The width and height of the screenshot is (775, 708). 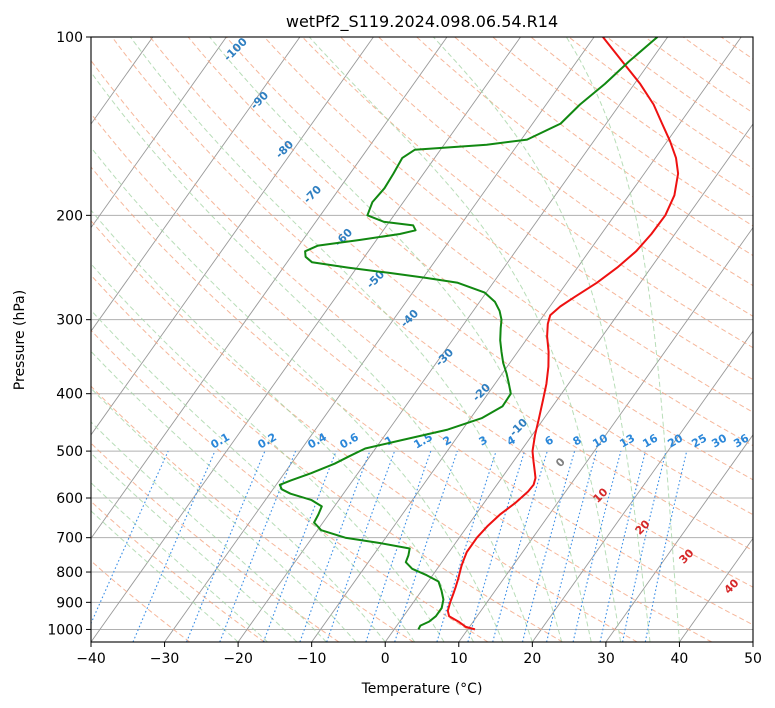 I want to click on y-tick-label: 1000, so click(x=65, y=630).